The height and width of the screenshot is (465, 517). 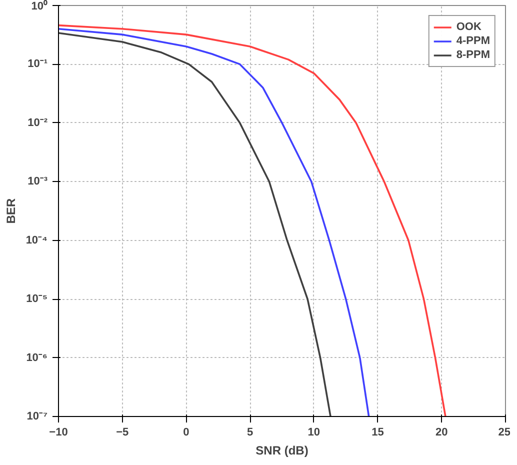 I want to click on y-tick-label: 10⁻⁷, so click(x=37, y=416).